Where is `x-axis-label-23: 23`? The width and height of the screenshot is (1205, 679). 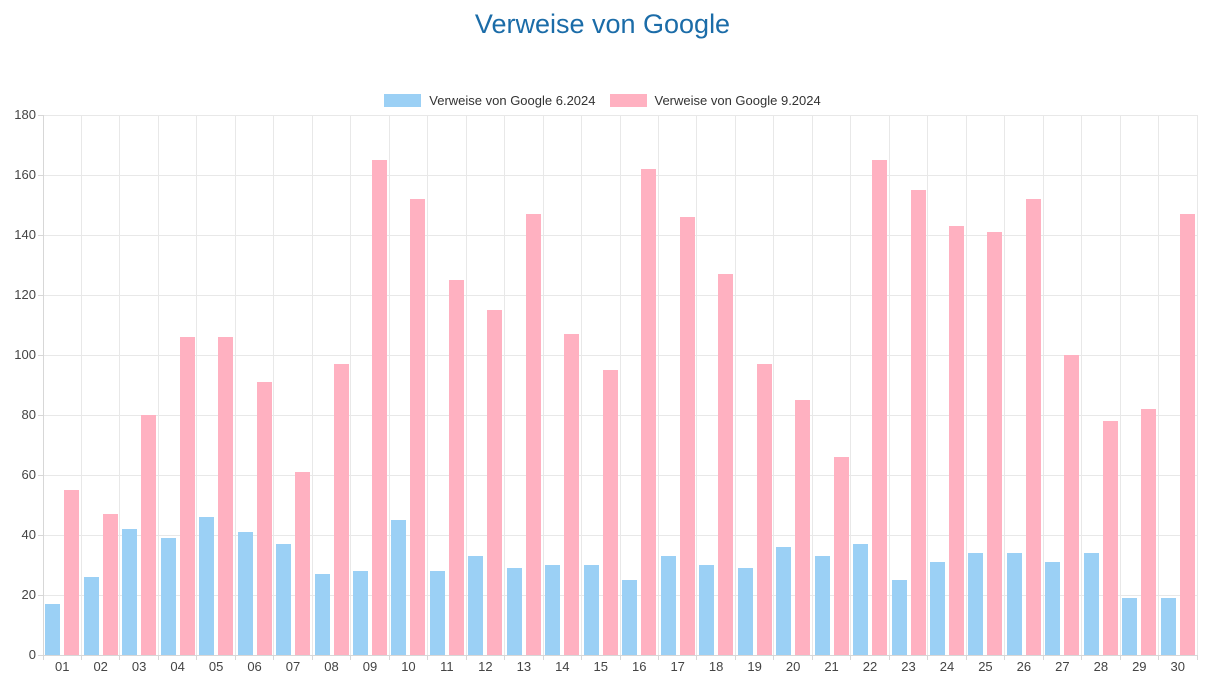 x-axis-label-23: 23 is located at coordinates (908, 666).